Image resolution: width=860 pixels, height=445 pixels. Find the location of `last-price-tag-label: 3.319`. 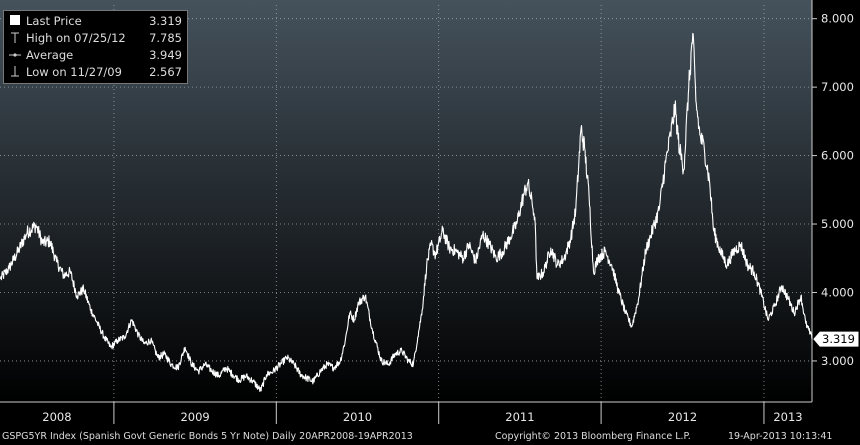

last-price-tag-label: 3.319 is located at coordinates (838, 339).